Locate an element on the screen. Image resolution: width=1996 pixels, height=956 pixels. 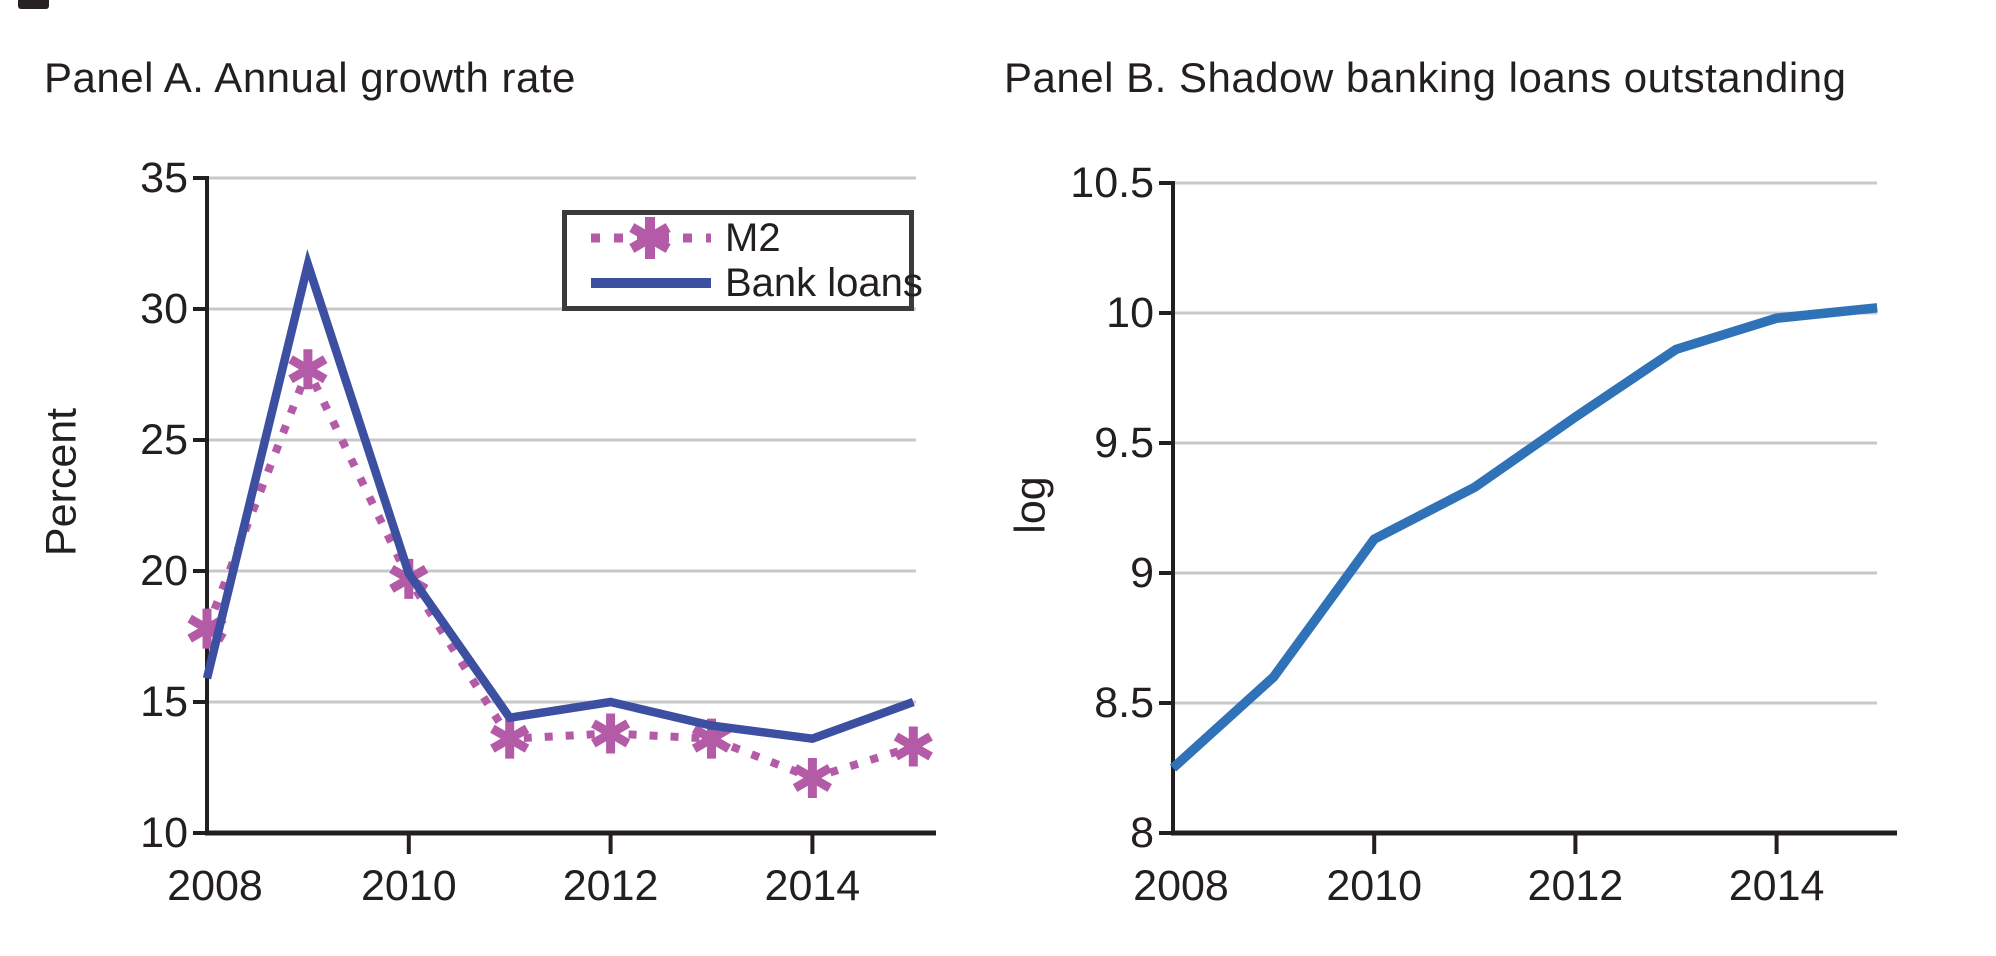
legend-label-m2: M2 is located at coordinates (753, 237).